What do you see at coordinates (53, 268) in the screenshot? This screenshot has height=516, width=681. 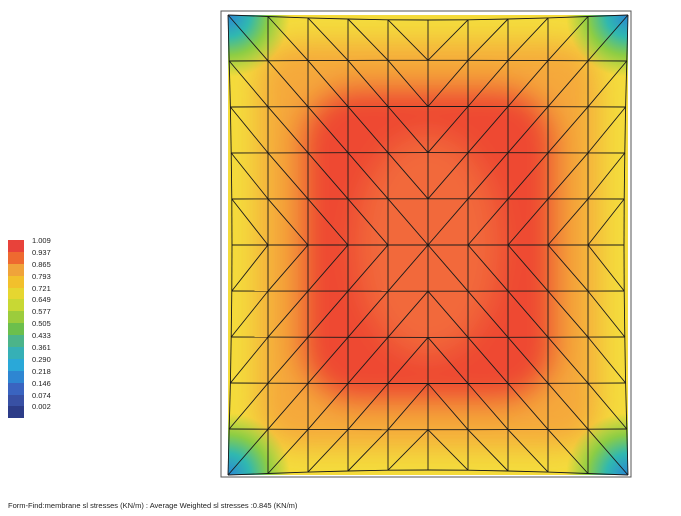 I see `legend-row: 0.865` at bounding box center [53, 268].